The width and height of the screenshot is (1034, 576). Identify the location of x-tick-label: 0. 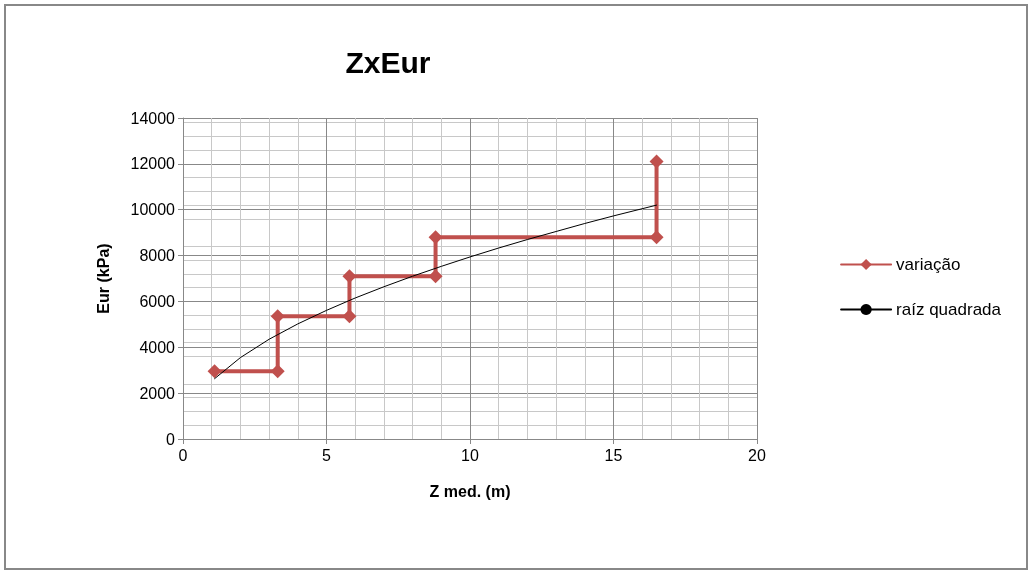
(183, 455).